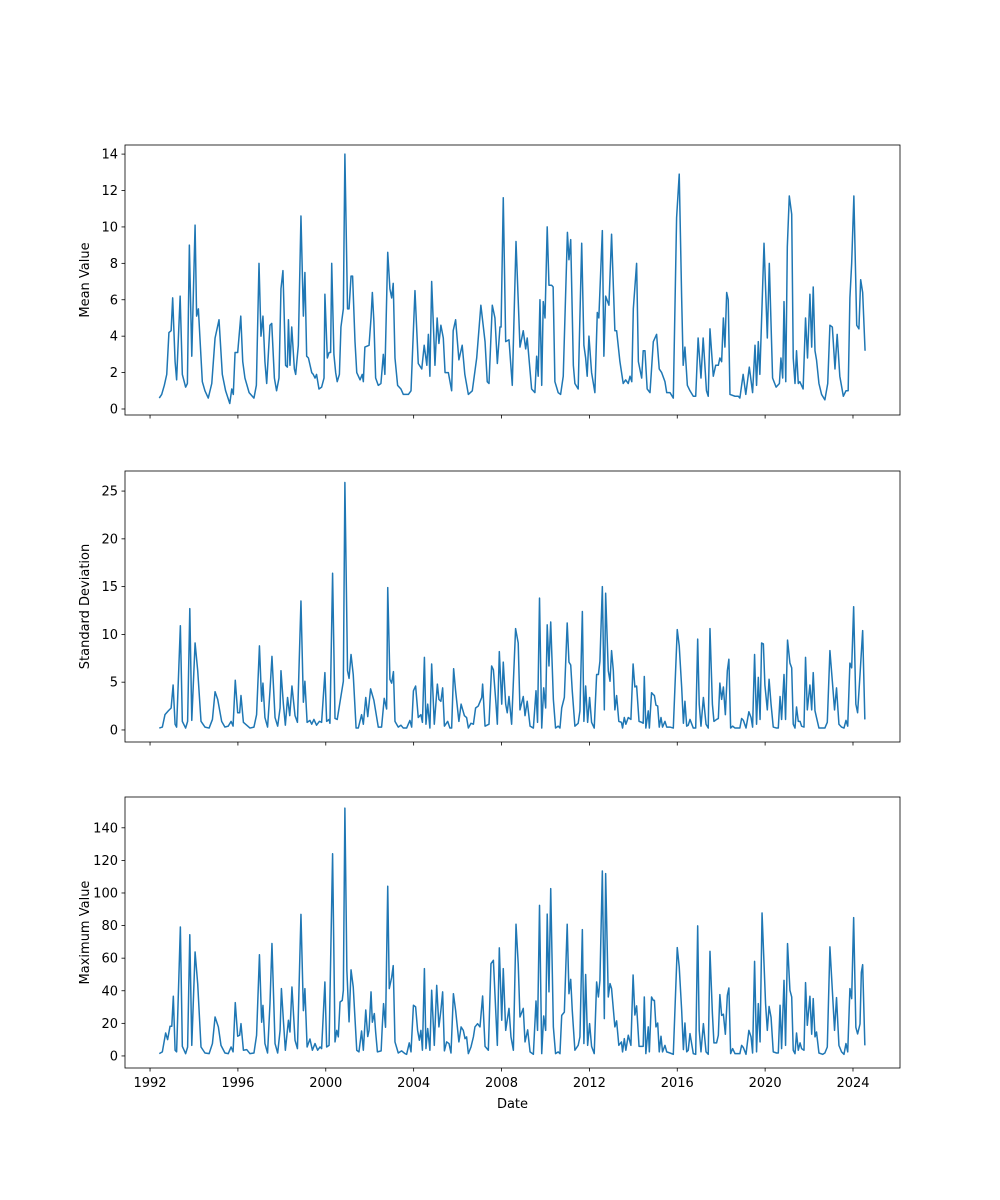  Describe the element at coordinates (109, 191) in the screenshot. I see `y-tick-label: 12` at that location.